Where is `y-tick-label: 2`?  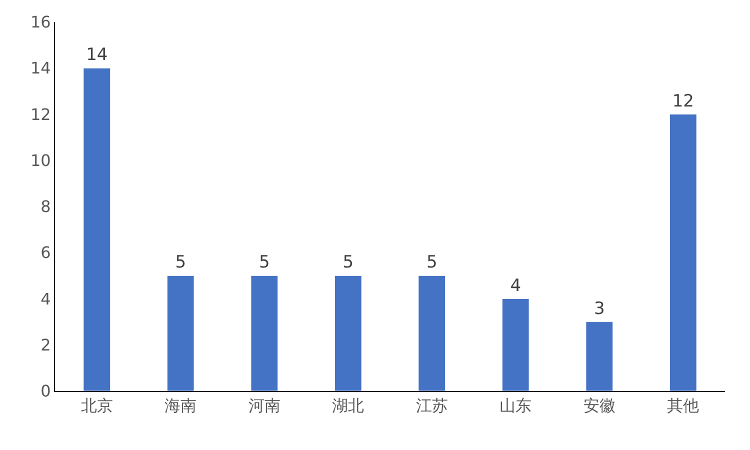 y-tick-label: 2 is located at coordinates (45, 344).